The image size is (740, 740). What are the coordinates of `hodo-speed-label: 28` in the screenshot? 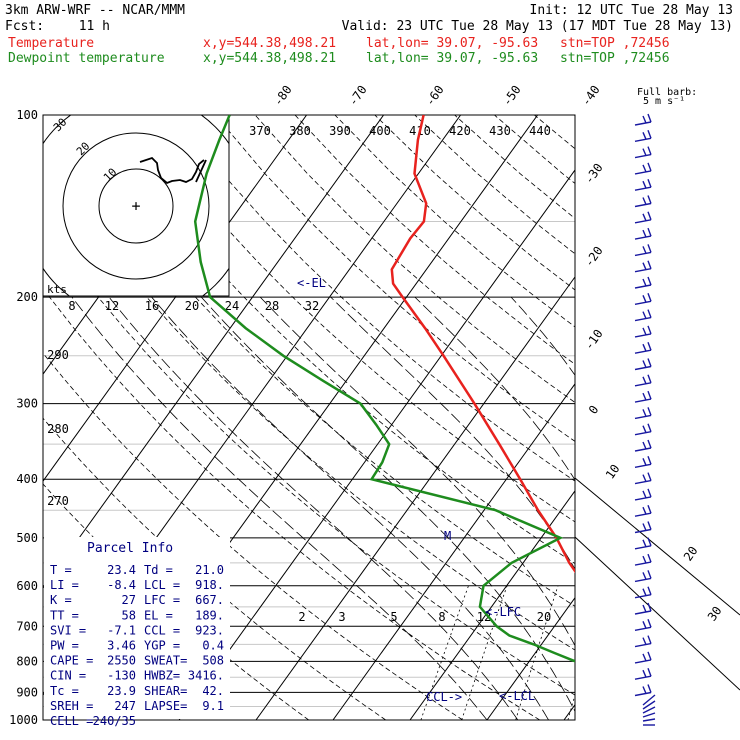 It's located at (272, 306).